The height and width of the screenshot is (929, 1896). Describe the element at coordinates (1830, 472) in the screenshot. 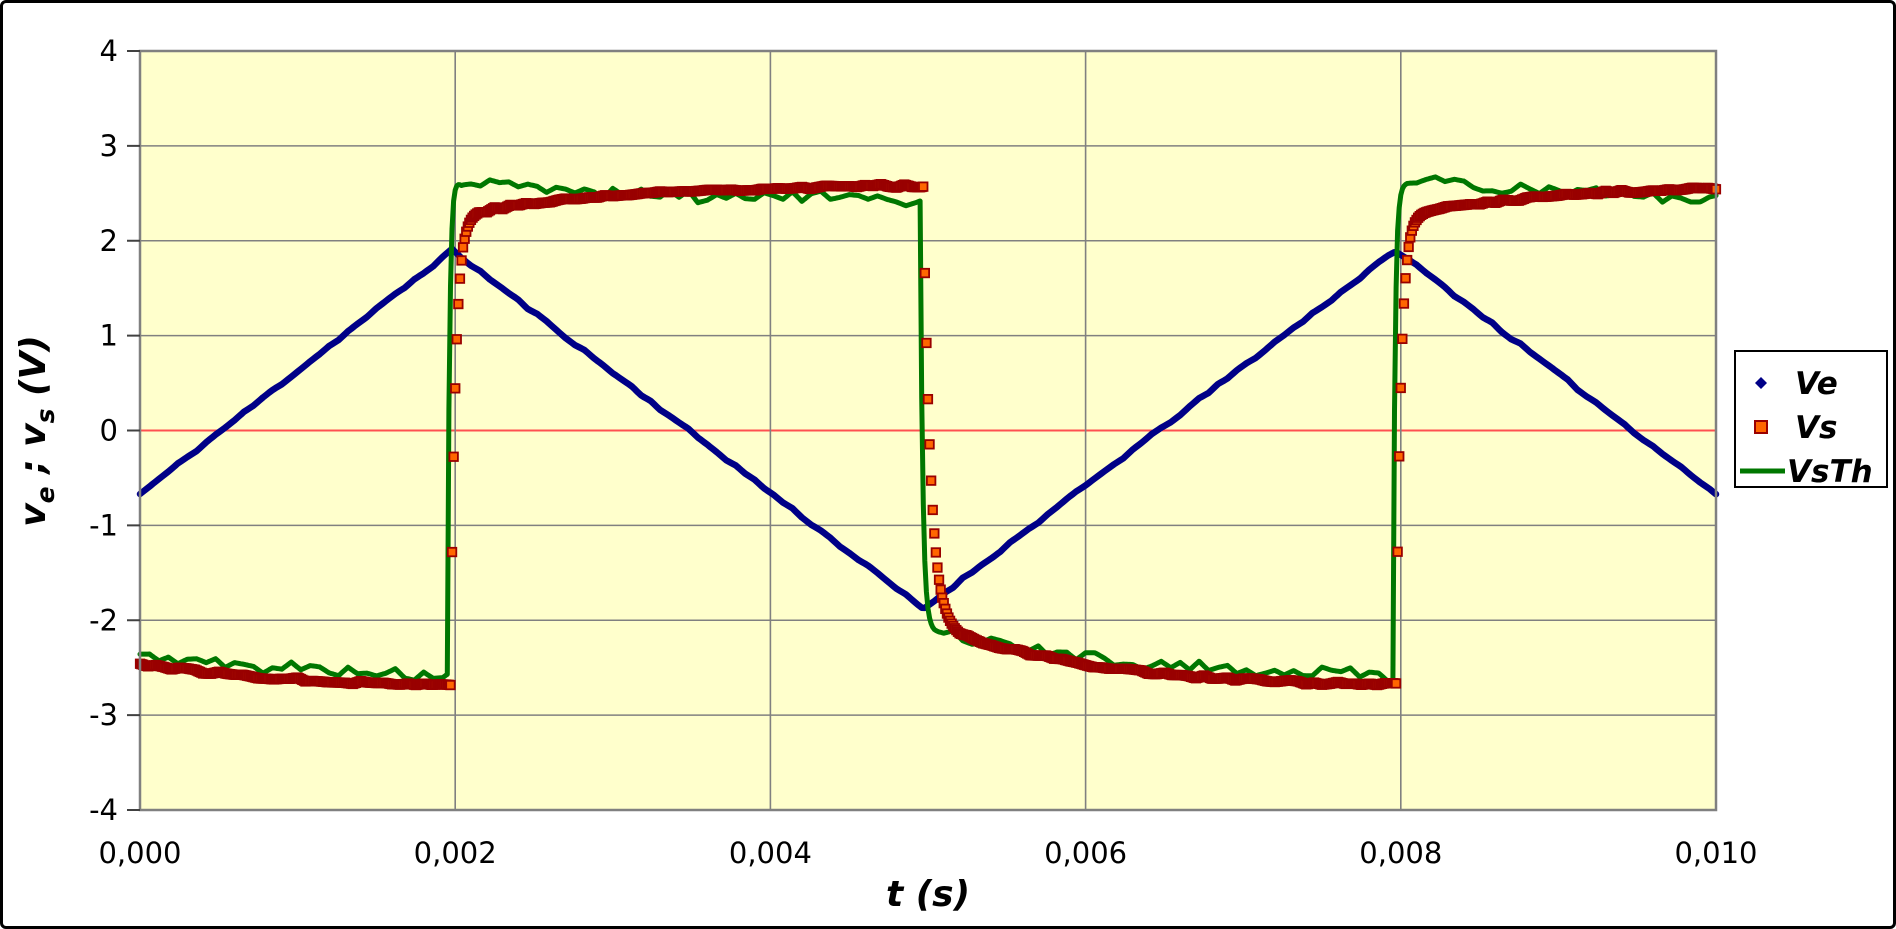

I see `legend-label-vsth: VsTh` at that location.